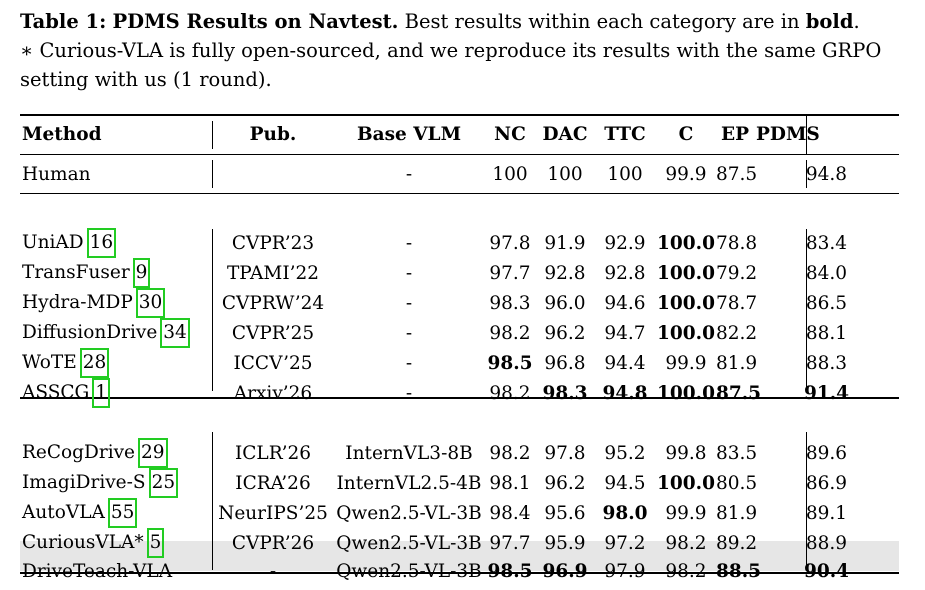  What do you see at coordinates (826, 453) in the screenshot?
I see `cell-pdms: 89.6` at bounding box center [826, 453].